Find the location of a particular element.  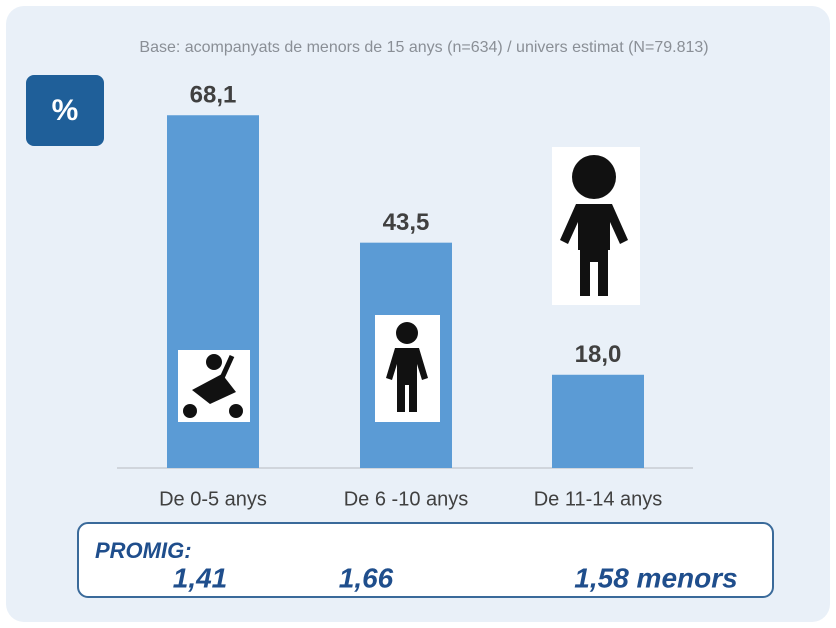

x-tick-label: De 6 -10 anys is located at coordinates (406, 499).